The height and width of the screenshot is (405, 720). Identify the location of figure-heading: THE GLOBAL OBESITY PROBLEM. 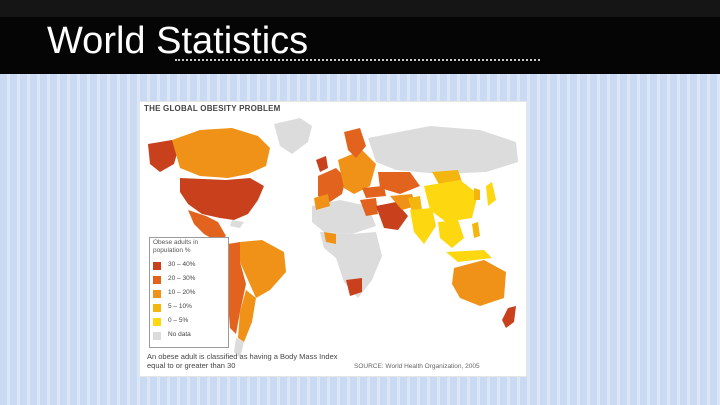
(212, 108).